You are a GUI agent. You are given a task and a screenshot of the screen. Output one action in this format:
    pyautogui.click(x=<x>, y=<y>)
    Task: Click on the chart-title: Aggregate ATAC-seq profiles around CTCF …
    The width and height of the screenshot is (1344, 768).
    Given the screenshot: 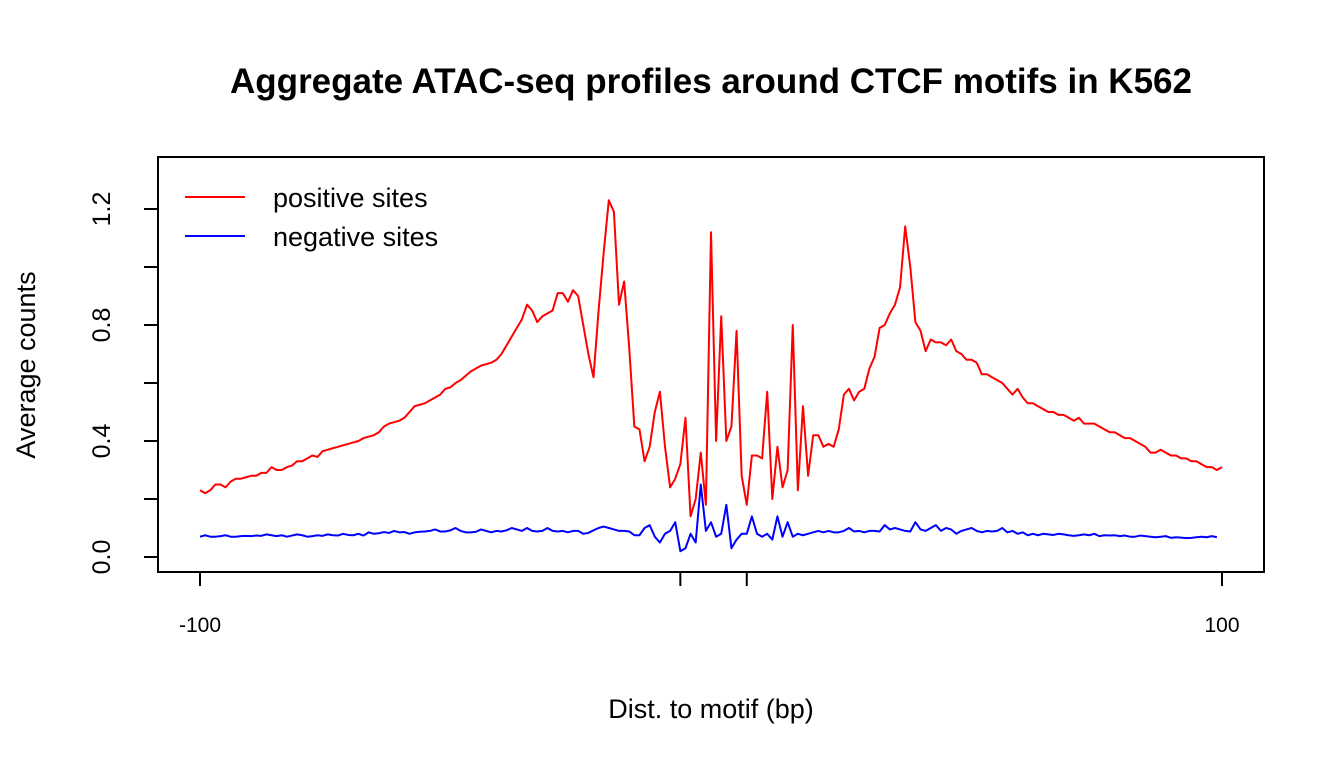 What is the action you would take?
    pyautogui.click(x=711, y=81)
    